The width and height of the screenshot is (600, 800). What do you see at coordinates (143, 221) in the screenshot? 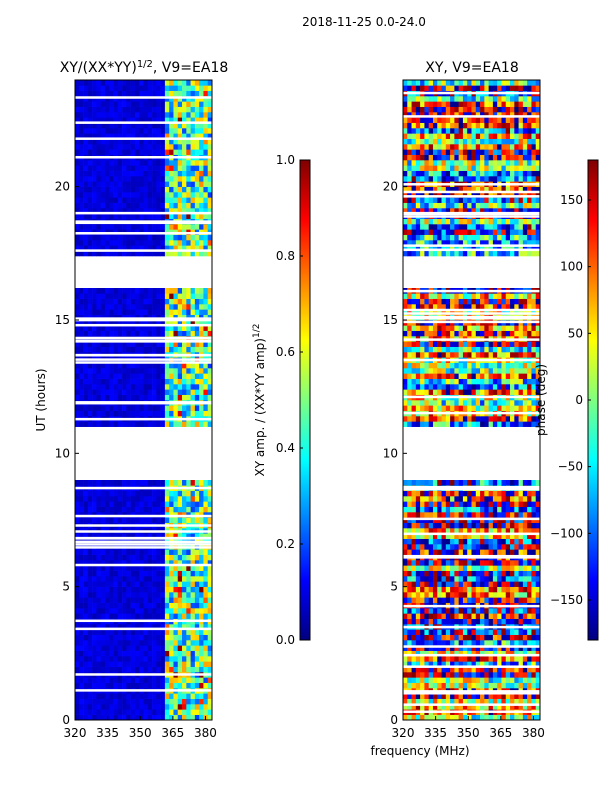
I see `flag-line` at bounding box center [143, 221].